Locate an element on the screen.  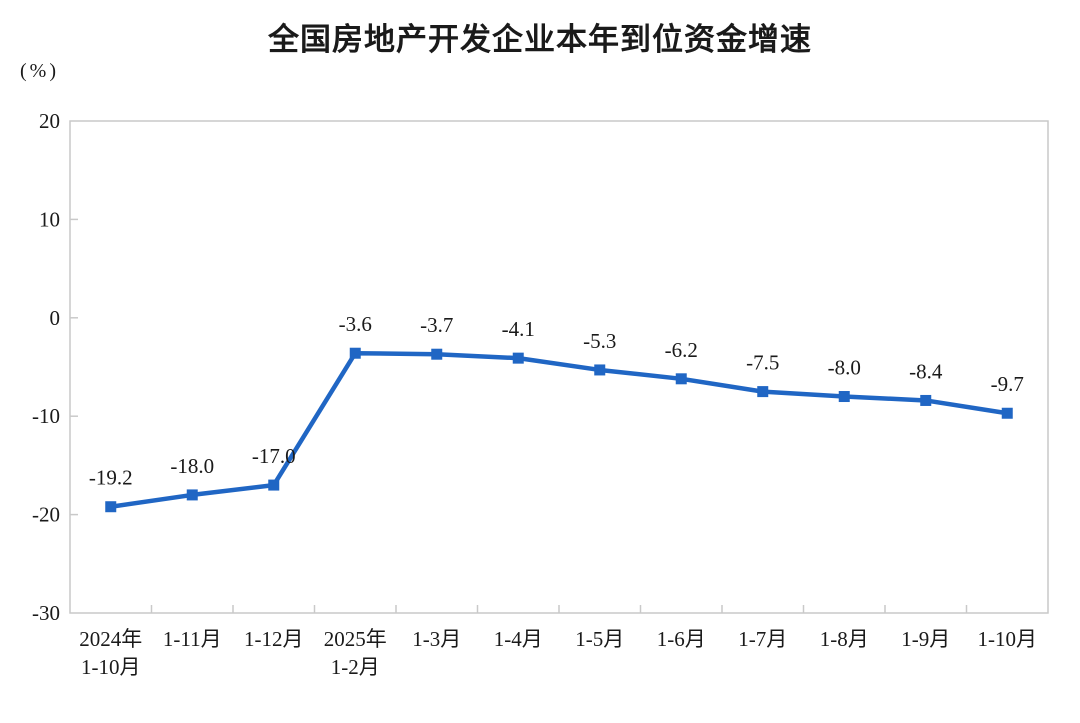
y-axis-unit-label: (%) is located at coordinates (39, 71).